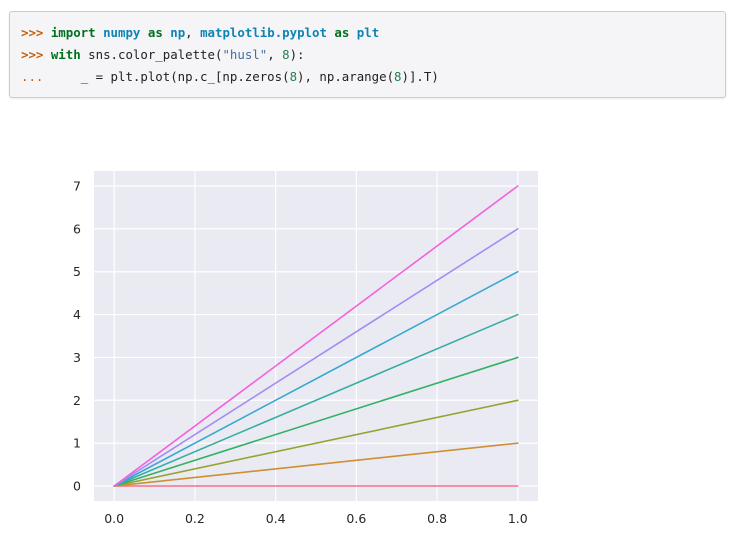  I want to click on code-token: with, so click(65, 54).